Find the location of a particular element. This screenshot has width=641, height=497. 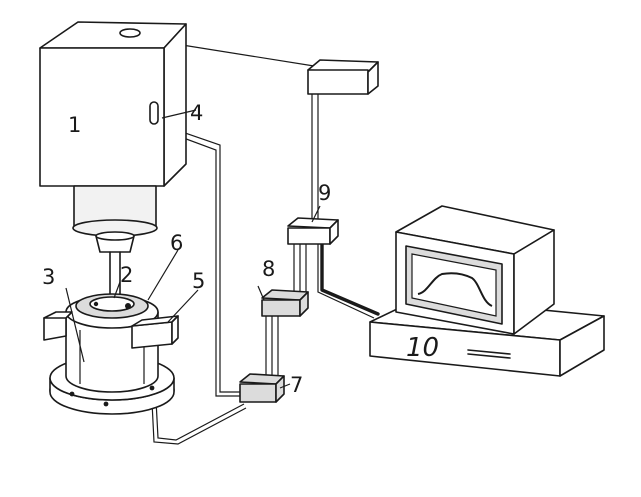

label-6: 6 is located at coordinates (176, 243).